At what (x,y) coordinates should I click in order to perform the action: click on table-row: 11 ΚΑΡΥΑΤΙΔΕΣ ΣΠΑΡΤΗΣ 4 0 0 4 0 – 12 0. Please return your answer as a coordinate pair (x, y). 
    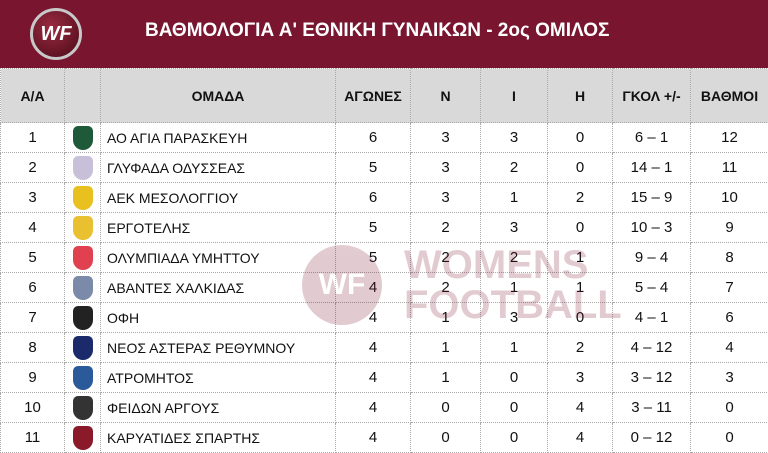
    Looking at the image, I should click on (384, 437).